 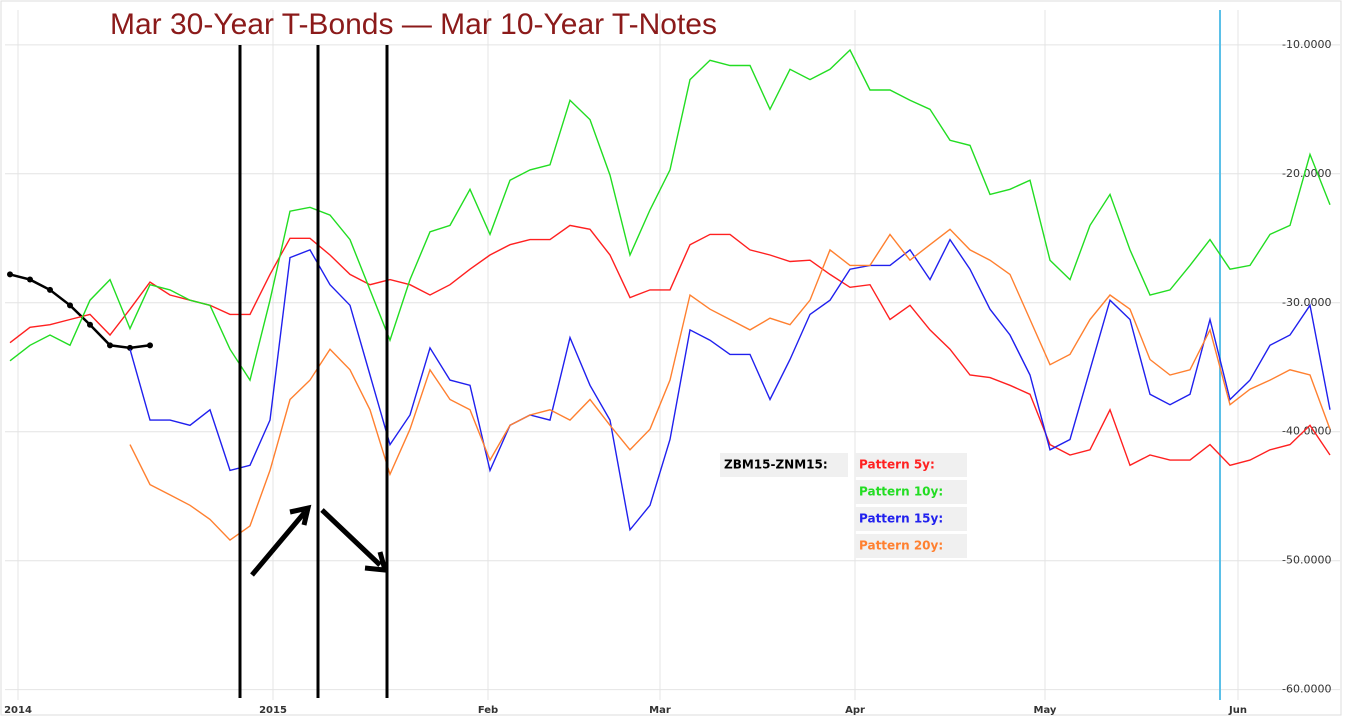 I want to click on arrow-down, so click(x=354, y=540).